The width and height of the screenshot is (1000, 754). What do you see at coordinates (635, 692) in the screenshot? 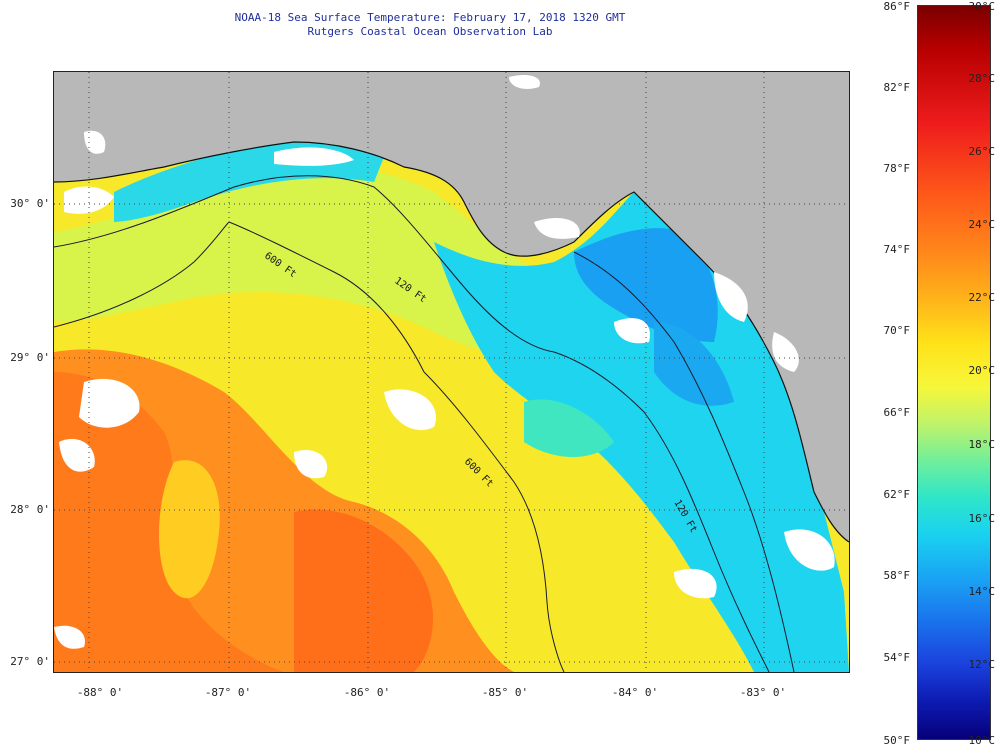
I see `longitude-label: -84° 0'` at bounding box center [635, 692].